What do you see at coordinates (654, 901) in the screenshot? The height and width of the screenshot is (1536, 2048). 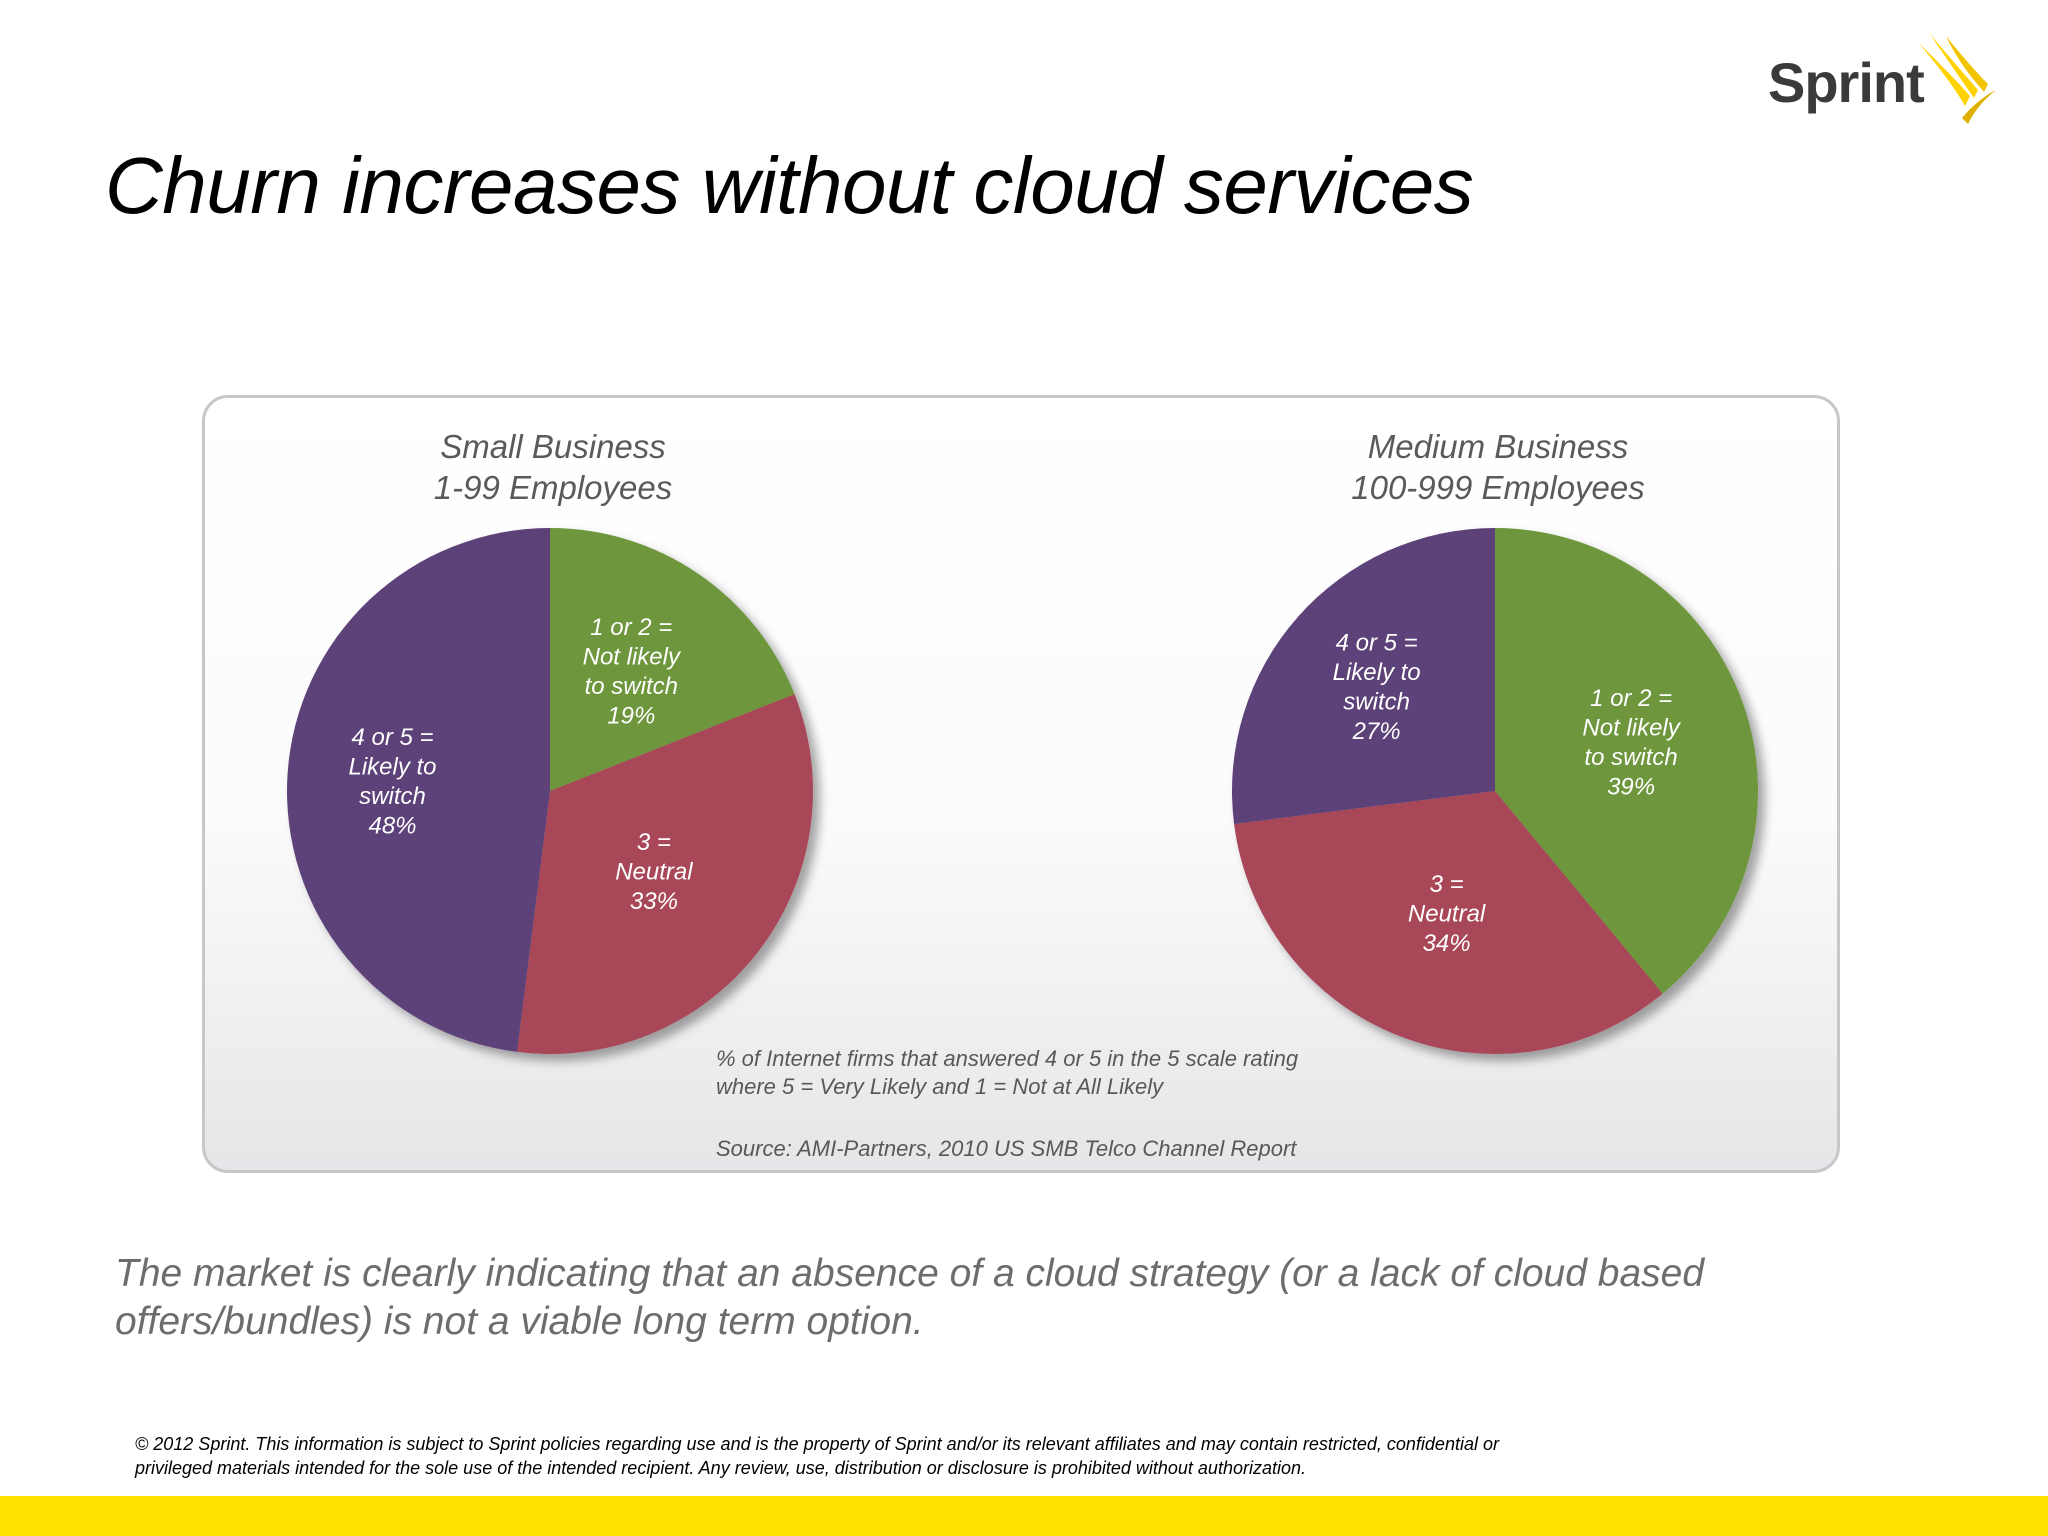 I see `pie-slice-label-line: 33%` at bounding box center [654, 901].